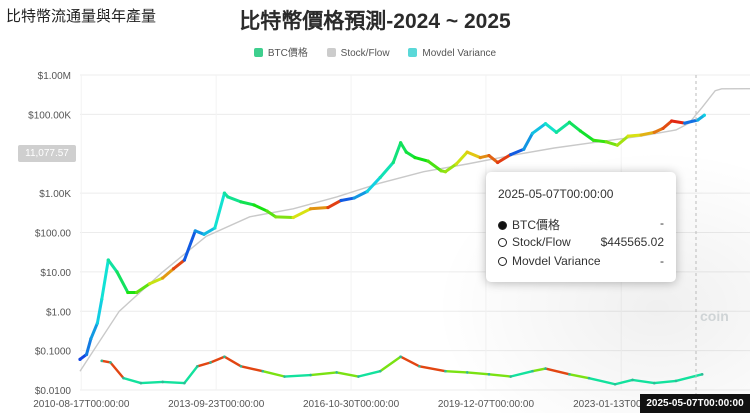  What do you see at coordinates (541, 242) in the screenshot?
I see `tooltip-label-stock-flow: Stock/Flow` at bounding box center [541, 242].